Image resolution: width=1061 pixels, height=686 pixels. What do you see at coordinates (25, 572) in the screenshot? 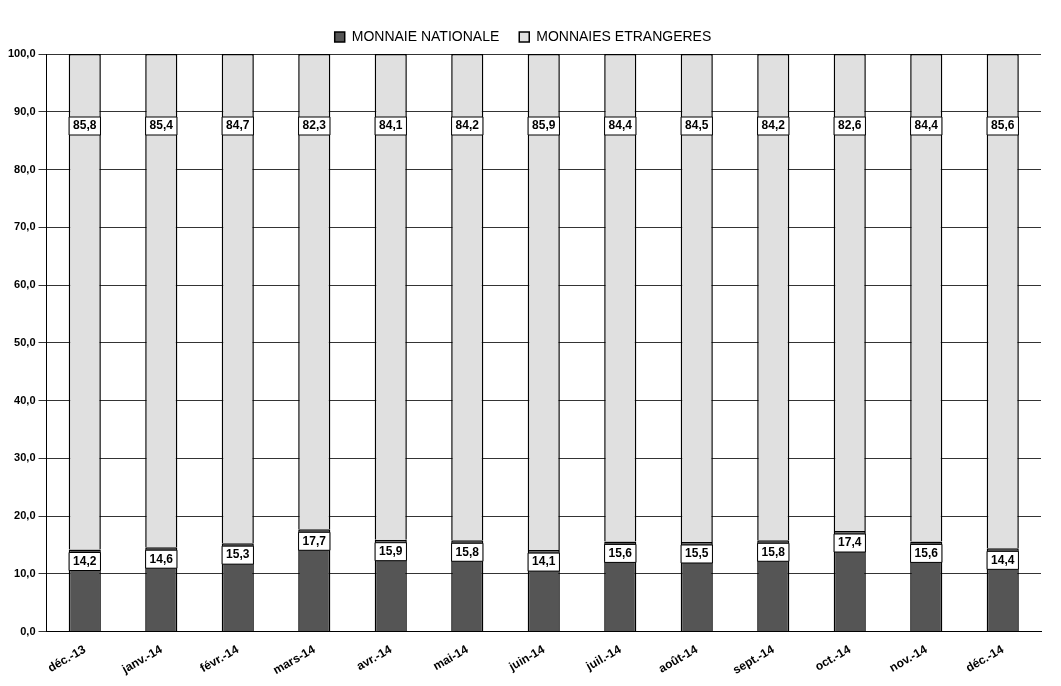
I see `y-tick-label: 10,0` at bounding box center [25, 572].